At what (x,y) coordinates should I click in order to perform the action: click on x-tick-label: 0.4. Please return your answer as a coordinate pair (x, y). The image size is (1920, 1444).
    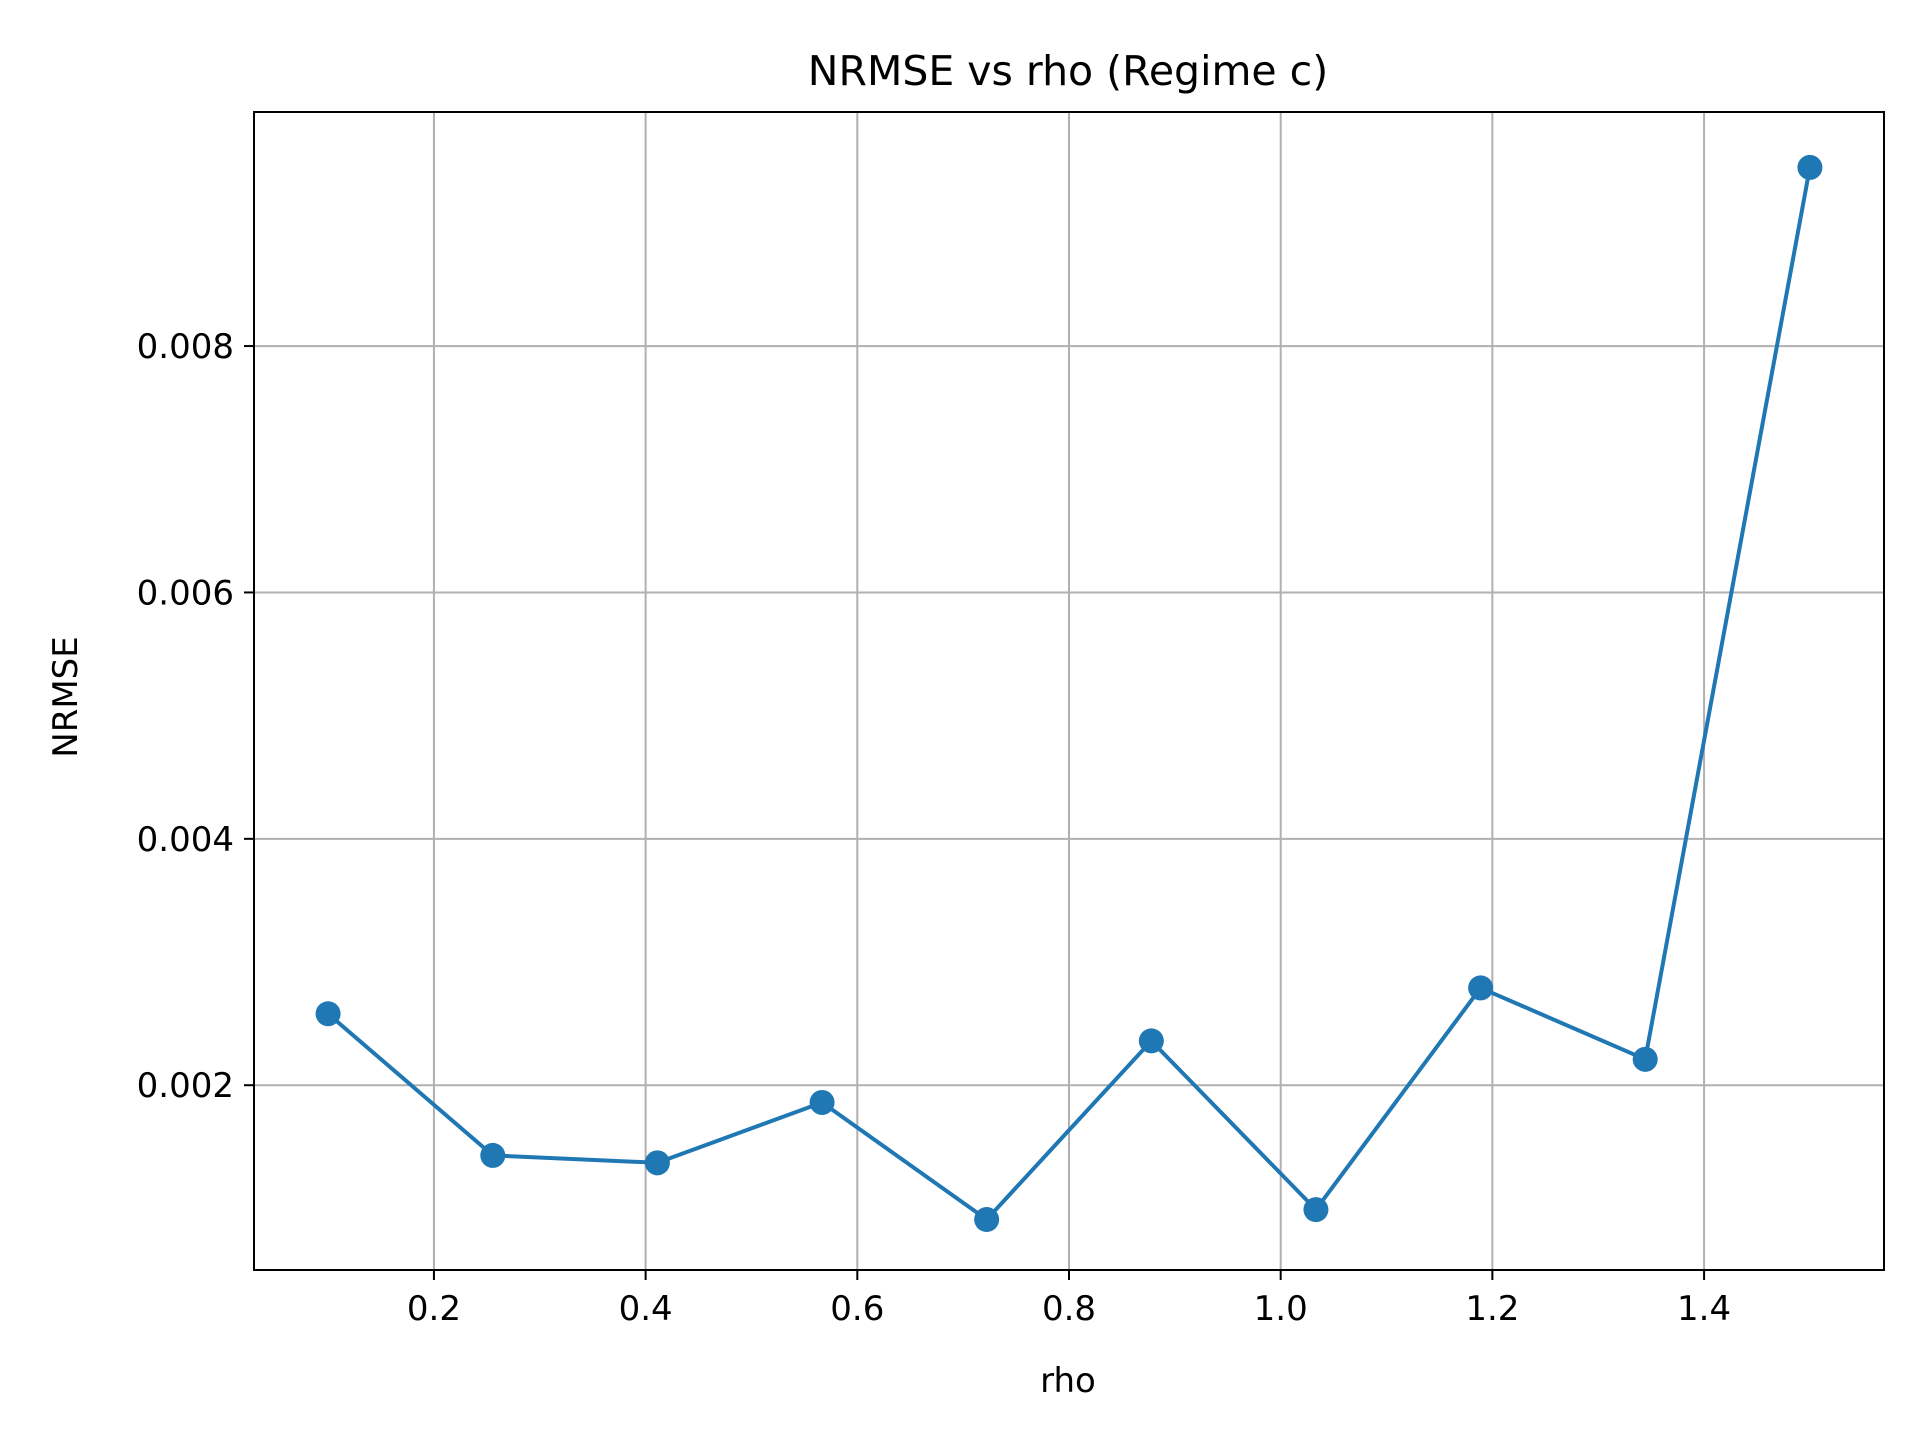
    Looking at the image, I should click on (646, 1309).